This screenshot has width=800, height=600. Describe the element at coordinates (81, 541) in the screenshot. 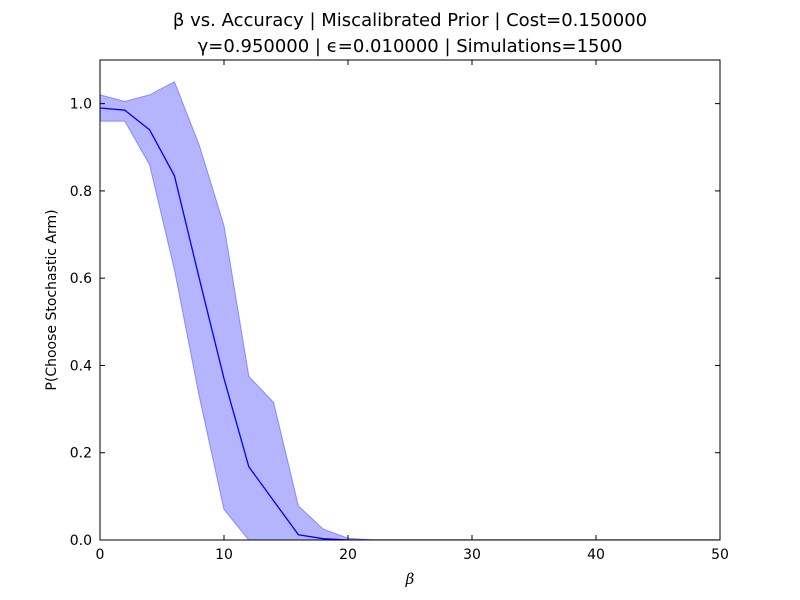

I see `y-tick-label: 0.0` at that location.